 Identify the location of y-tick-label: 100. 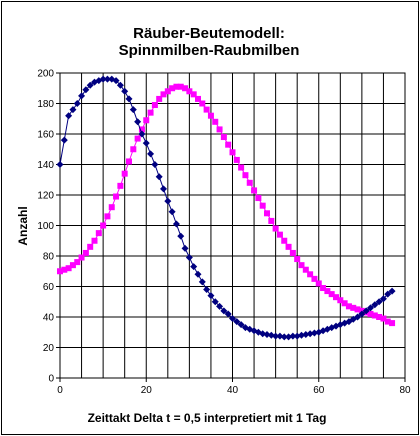
(45, 226).